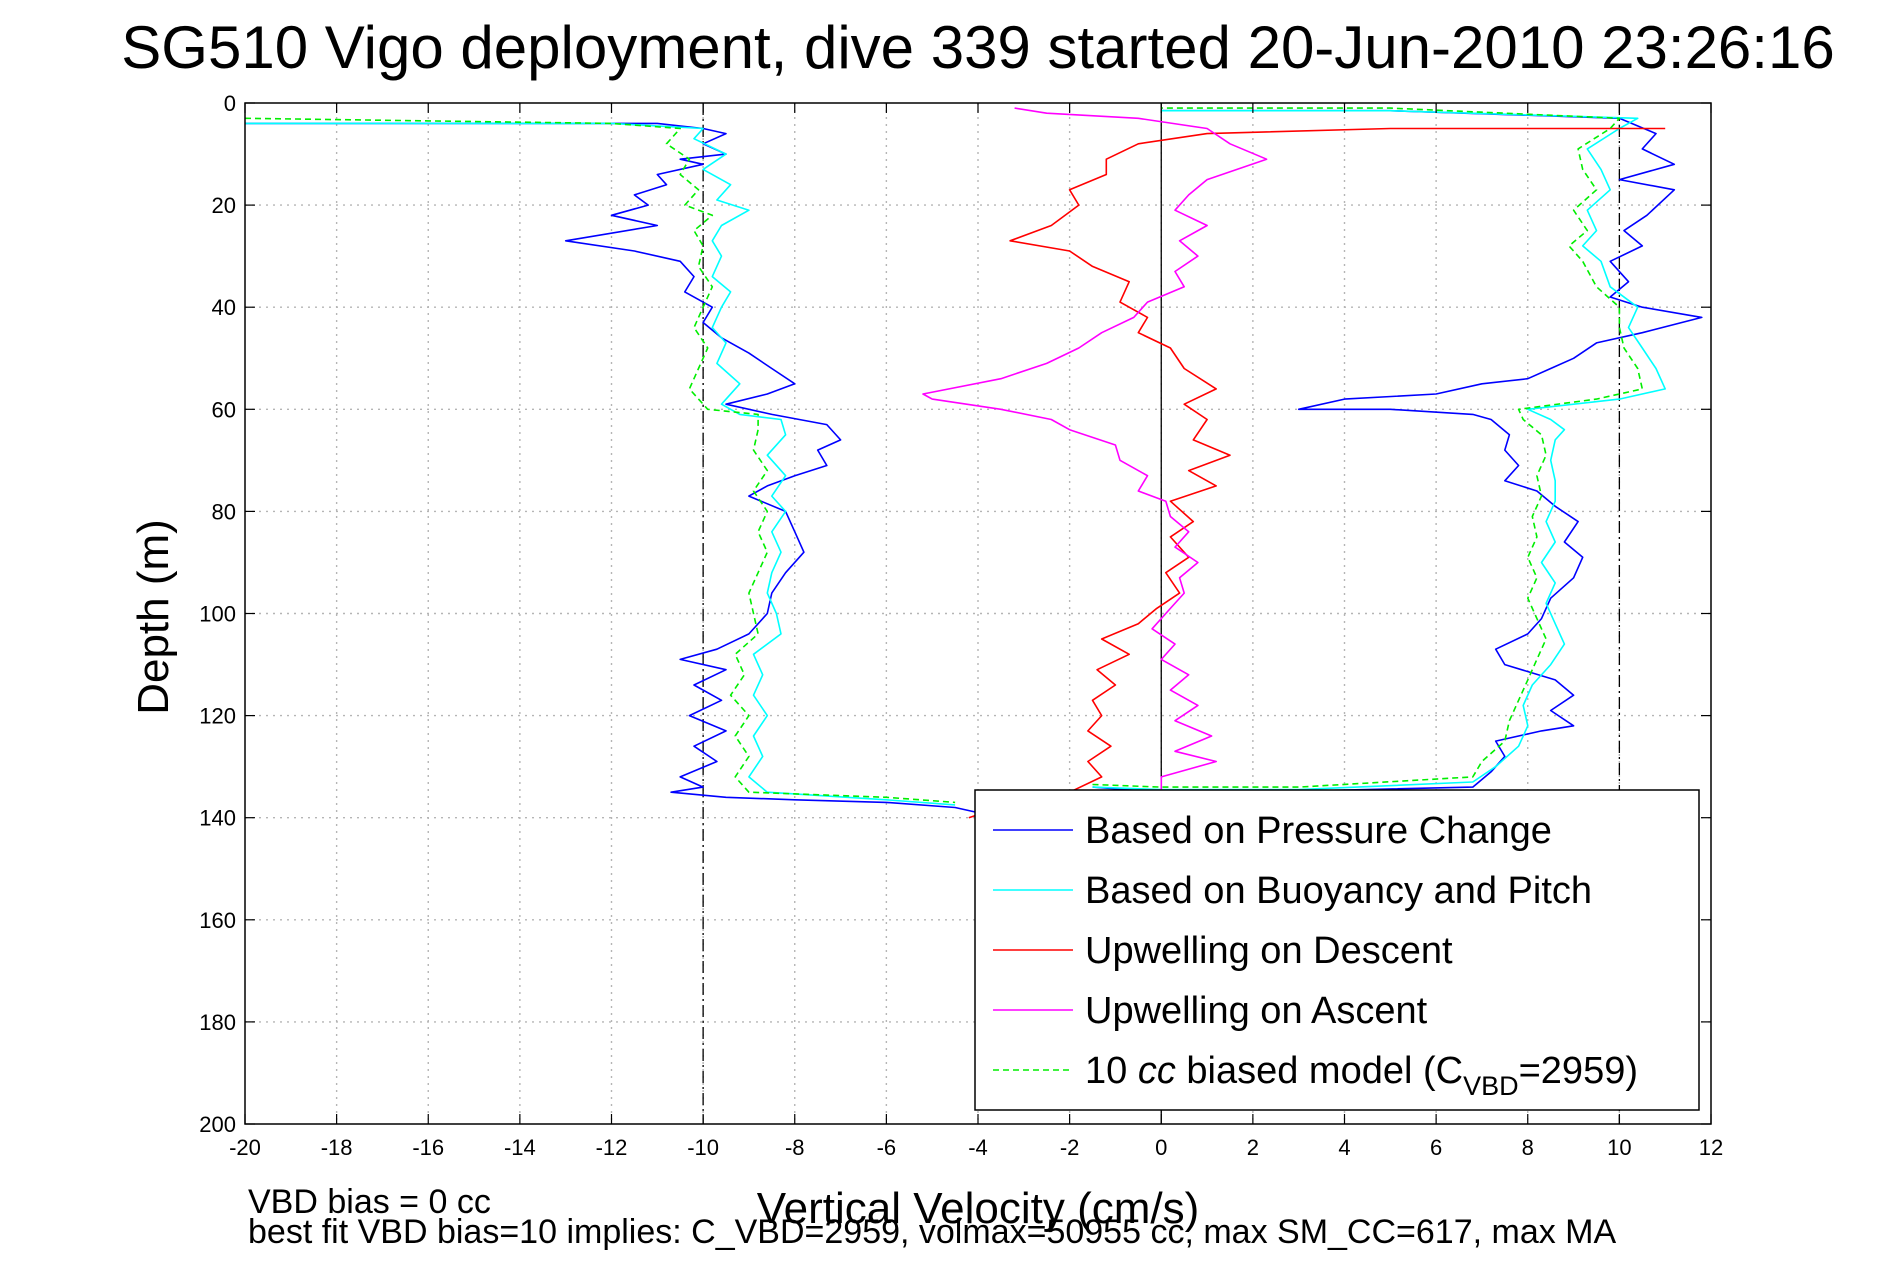  What do you see at coordinates (978, 1208) in the screenshot?
I see `x-axis-label: Vertical Velocity (cm/s)` at bounding box center [978, 1208].